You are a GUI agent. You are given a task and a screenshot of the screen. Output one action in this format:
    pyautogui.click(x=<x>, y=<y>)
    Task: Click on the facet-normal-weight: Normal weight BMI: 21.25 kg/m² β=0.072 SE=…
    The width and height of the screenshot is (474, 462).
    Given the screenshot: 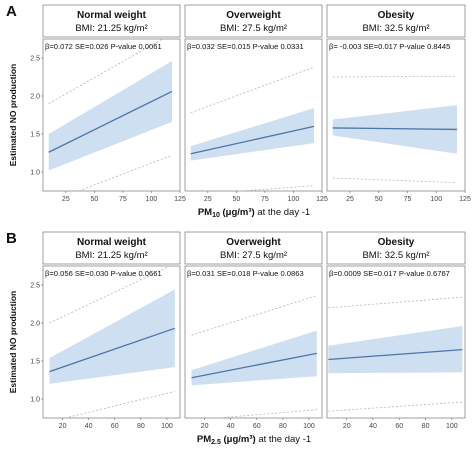 What is the action you would take?
    pyautogui.click(x=114, y=103)
    